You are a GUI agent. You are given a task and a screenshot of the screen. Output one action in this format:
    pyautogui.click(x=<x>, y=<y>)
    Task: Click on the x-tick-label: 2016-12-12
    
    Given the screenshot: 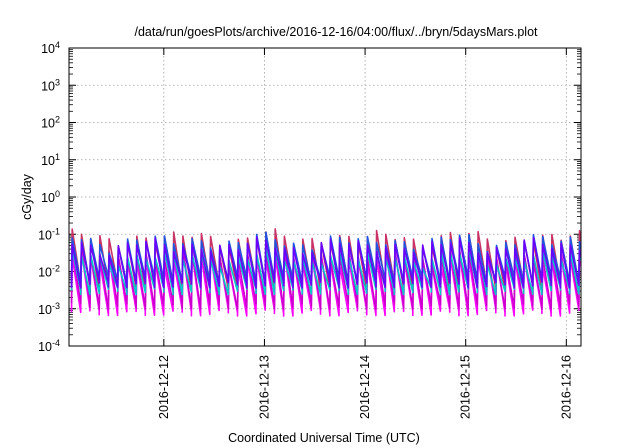 What is the action you would take?
    pyautogui.click(x=164, y=387)
    